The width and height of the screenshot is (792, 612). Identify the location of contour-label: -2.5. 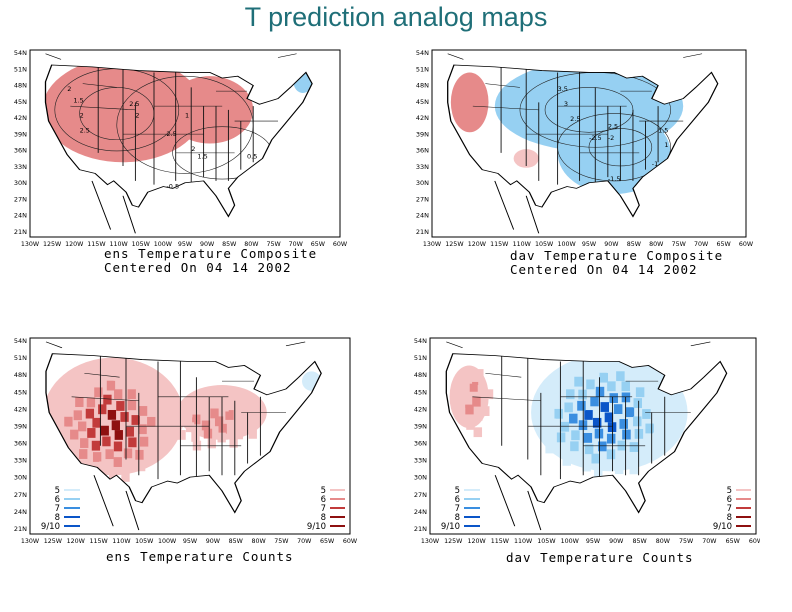
(595, 138).